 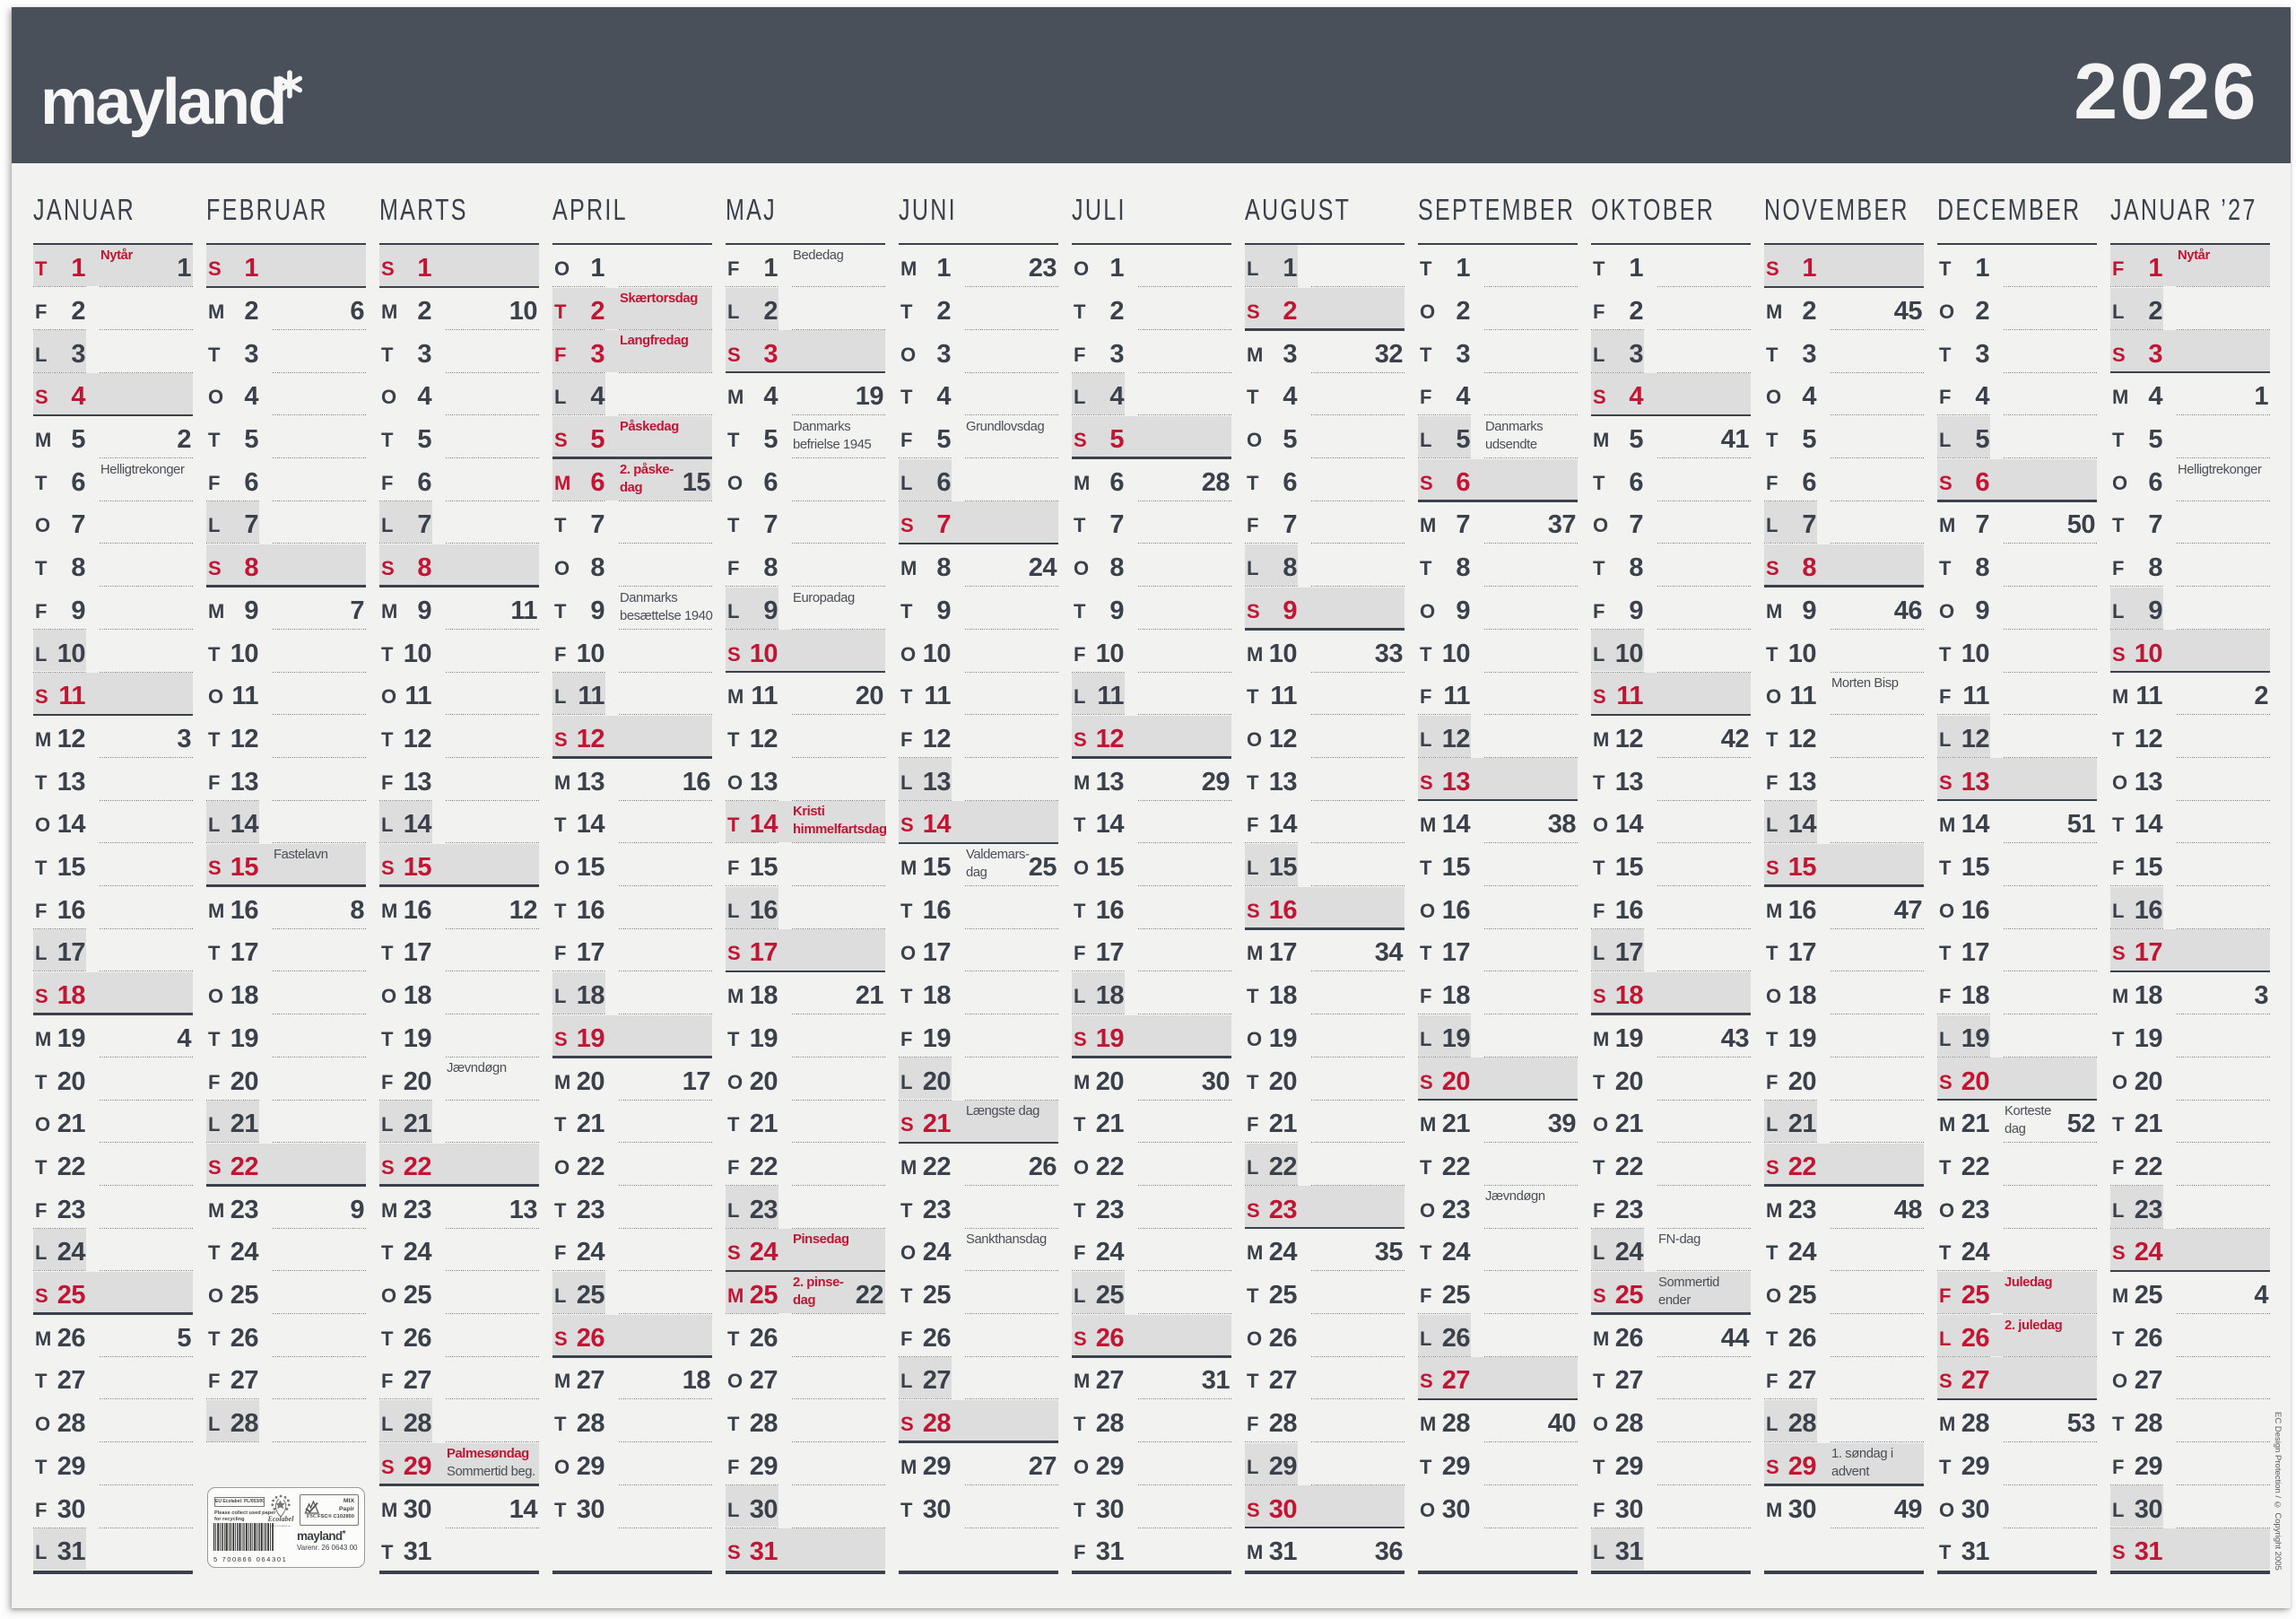 I want to click on svg-text: www.ecolabel.eu, so click(x=281, y=1526).